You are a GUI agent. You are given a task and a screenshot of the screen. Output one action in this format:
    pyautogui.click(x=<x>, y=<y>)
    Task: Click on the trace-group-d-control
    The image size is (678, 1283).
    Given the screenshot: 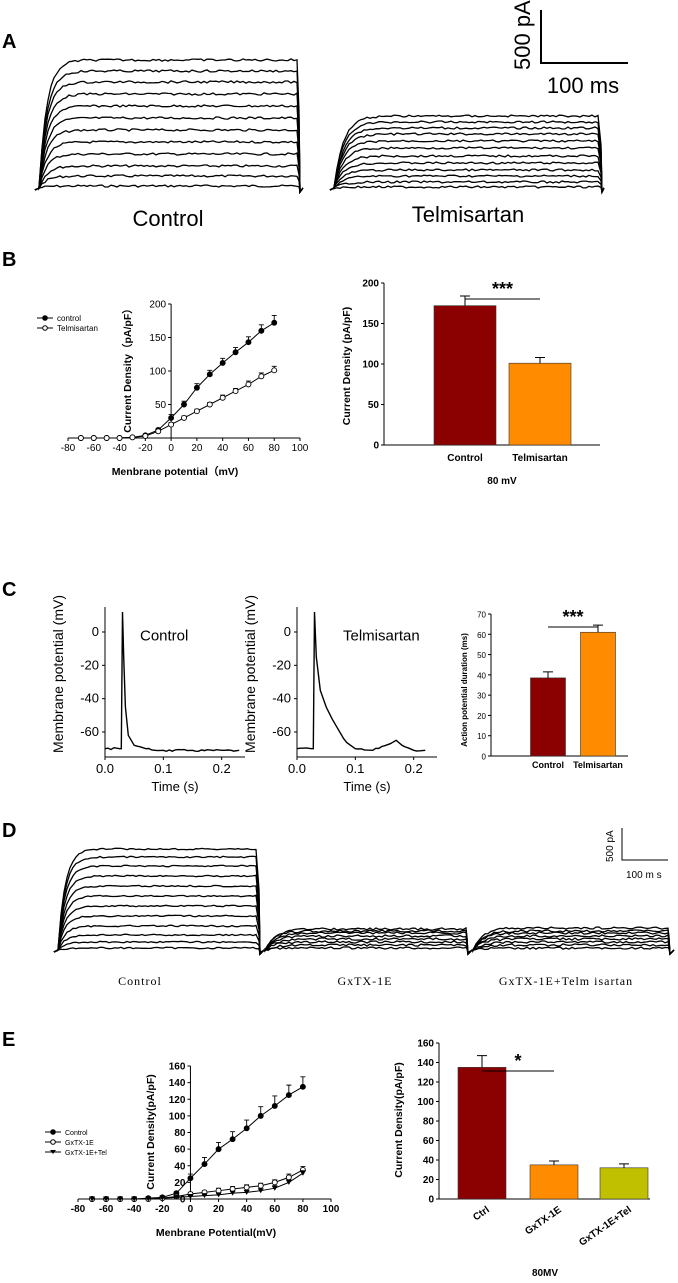 What is the action you would take?
    pyautogui.click(x=159, y=901)
    